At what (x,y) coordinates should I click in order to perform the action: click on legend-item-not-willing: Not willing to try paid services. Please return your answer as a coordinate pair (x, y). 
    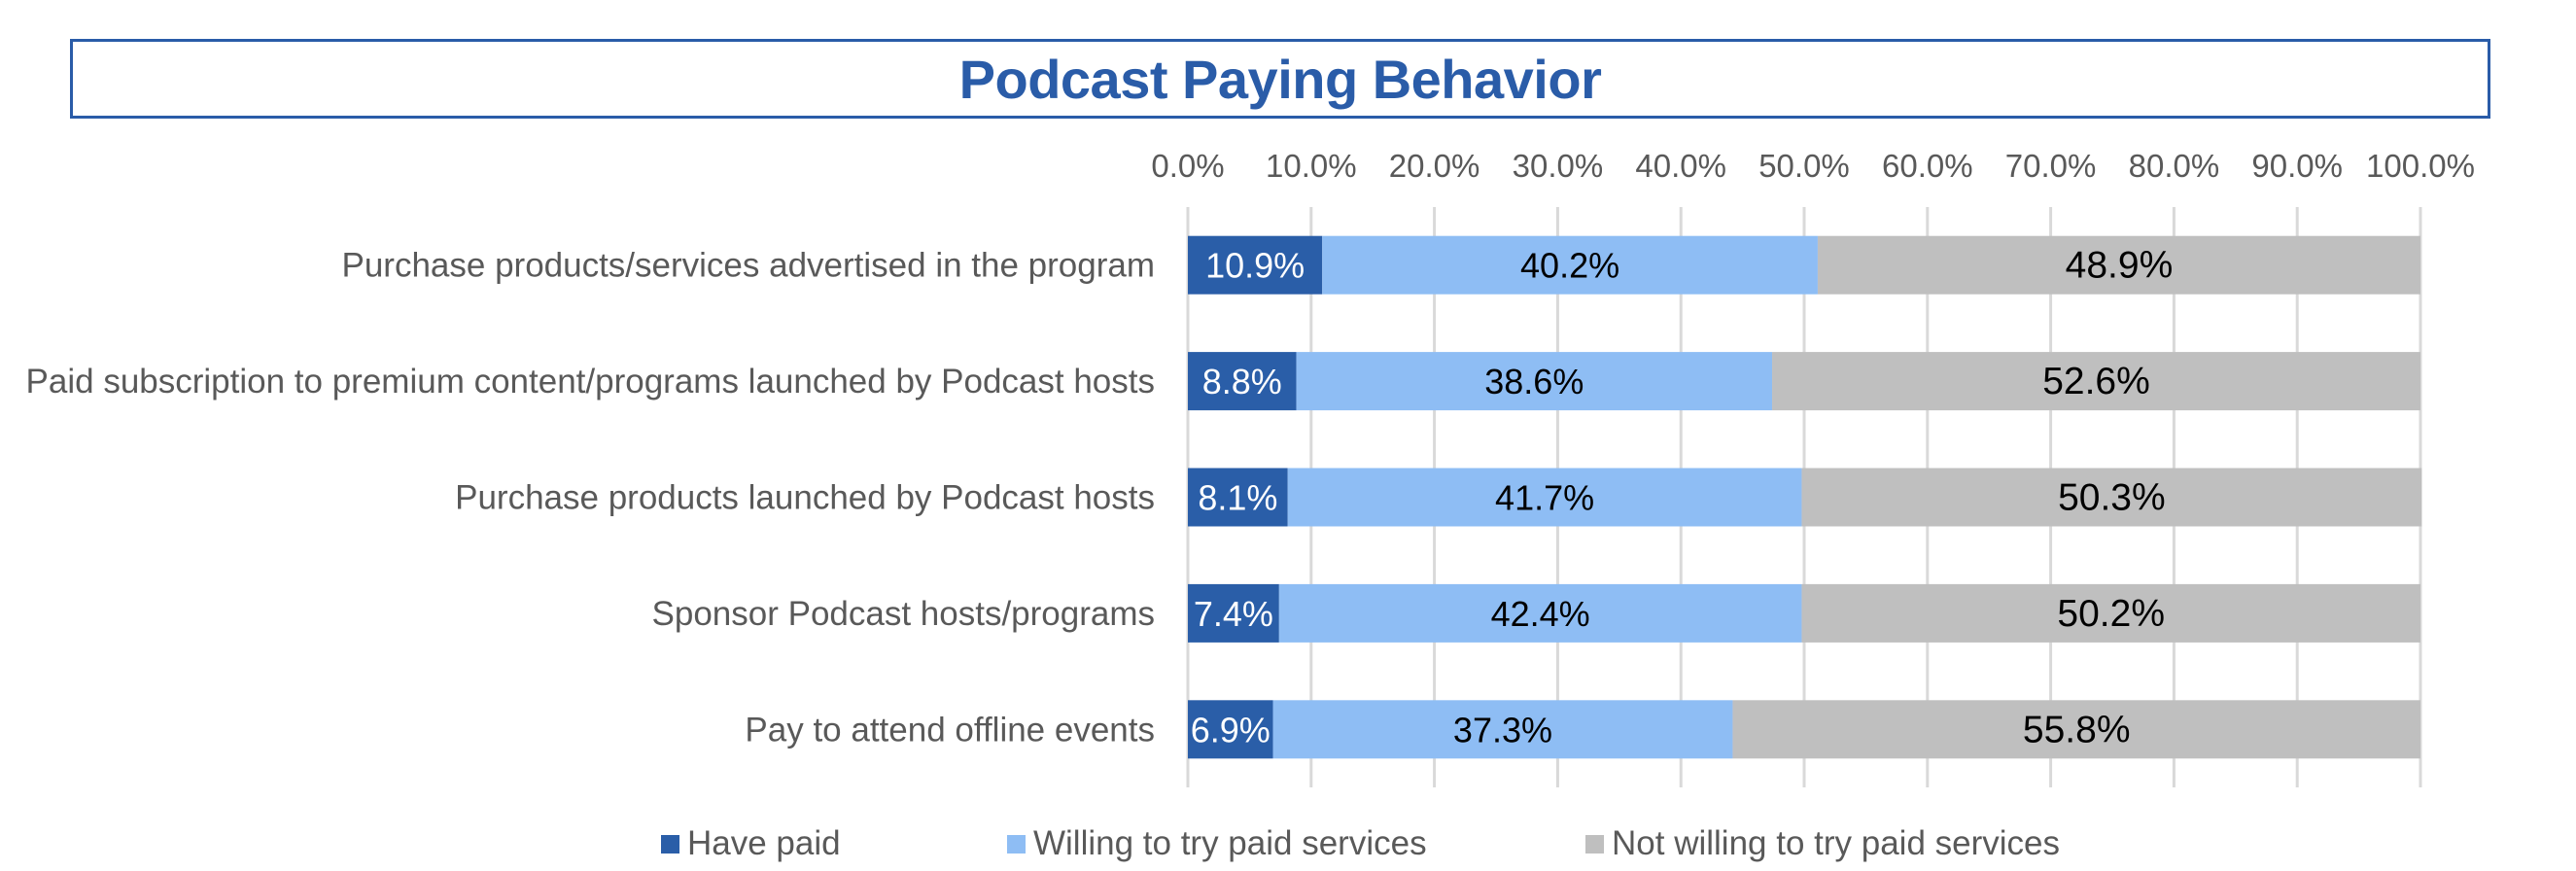
    Looking at the image, I should click on (1822, 844).